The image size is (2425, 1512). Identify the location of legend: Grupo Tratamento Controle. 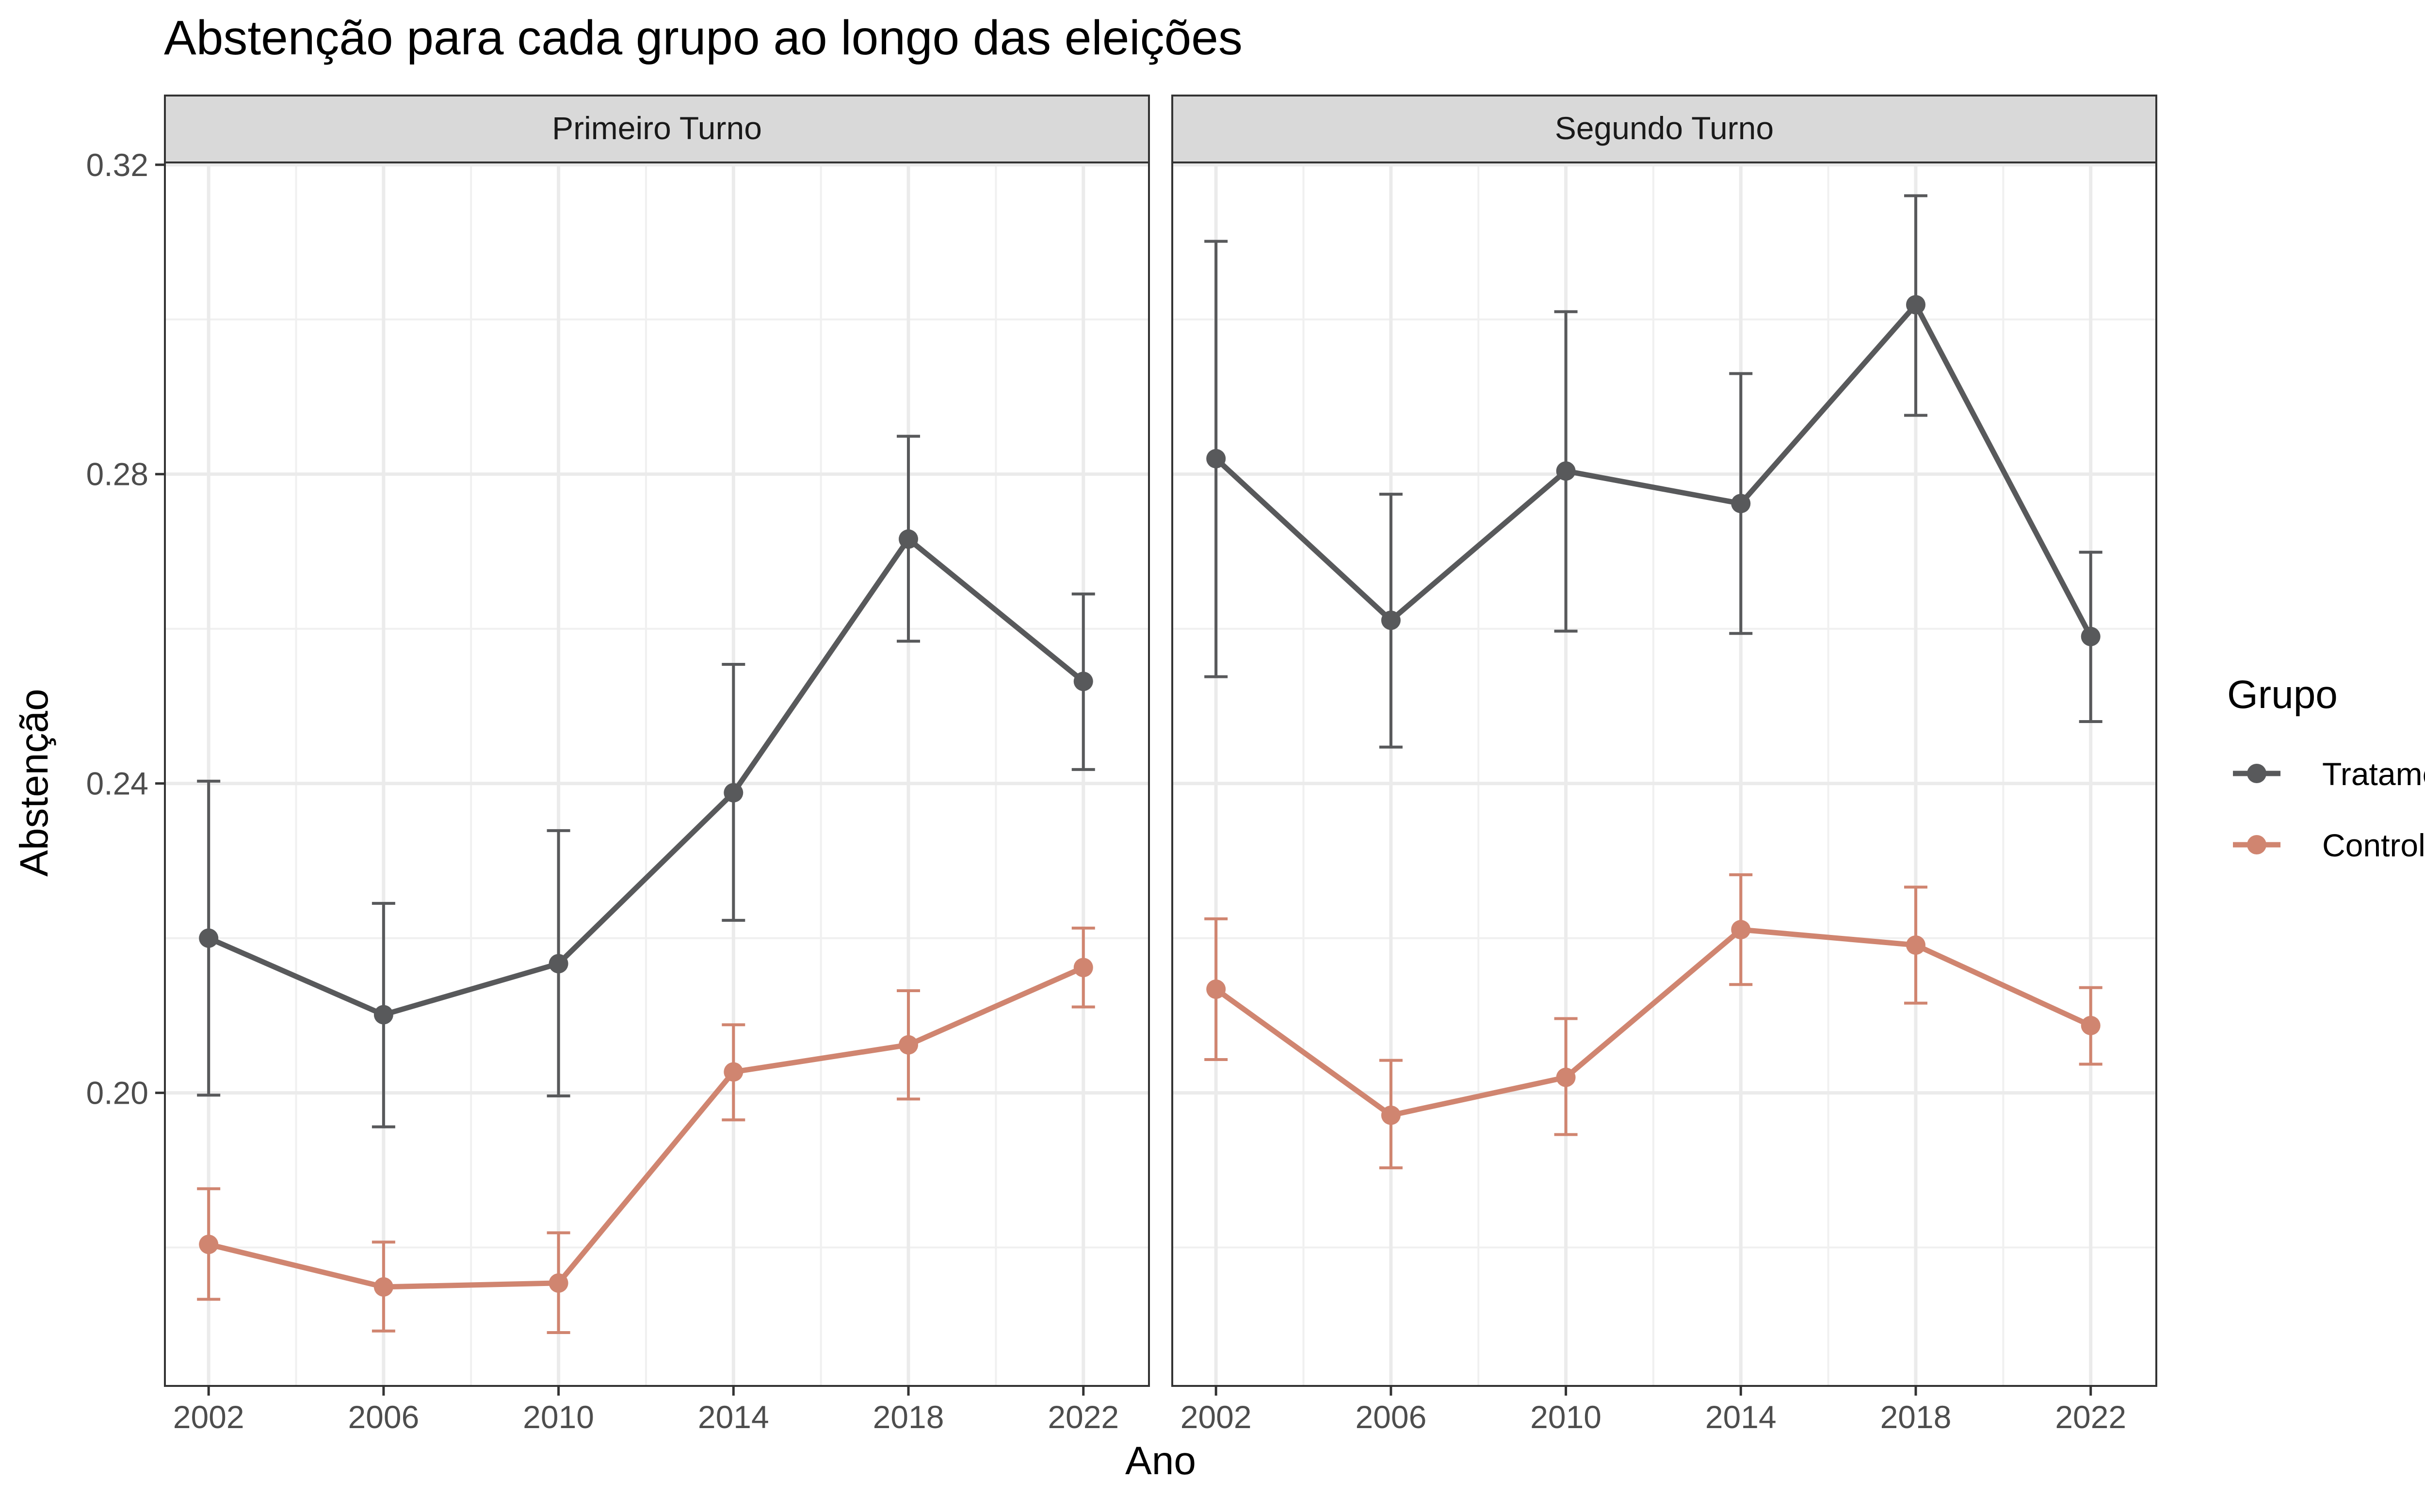
(2326, 768).